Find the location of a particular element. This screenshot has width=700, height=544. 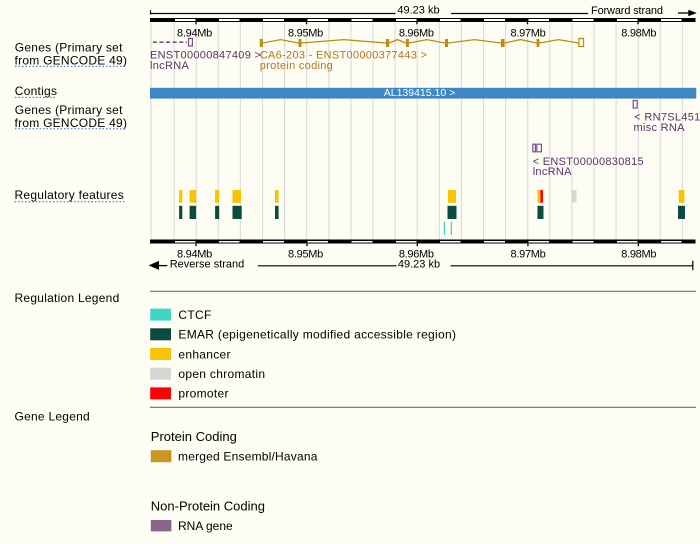

svg-text: Regulatory features is located at coordinates (69, 195).